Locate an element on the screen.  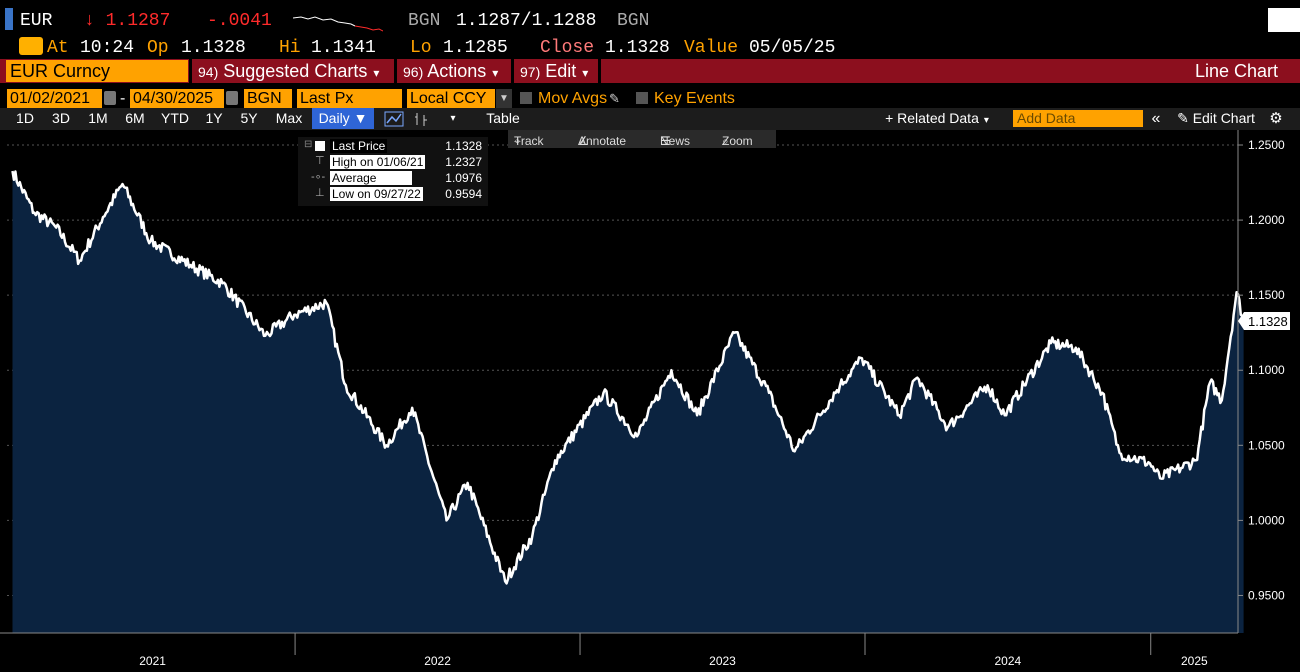
legend-swatch is located at coordinates (320, 146).